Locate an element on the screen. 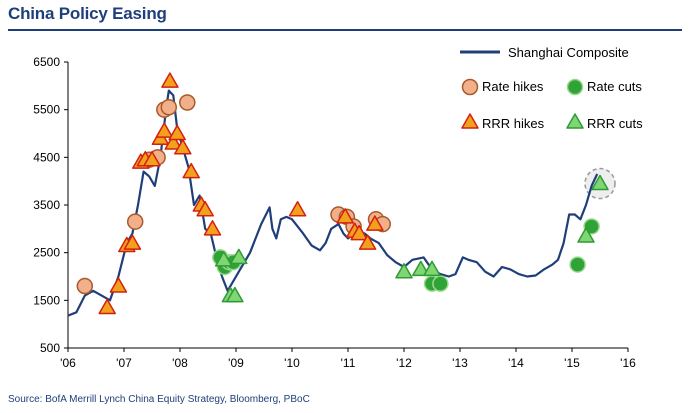 This screenshot has width=690, height=413. page-title: China Policy Easing is located at coordinates (87, 13).